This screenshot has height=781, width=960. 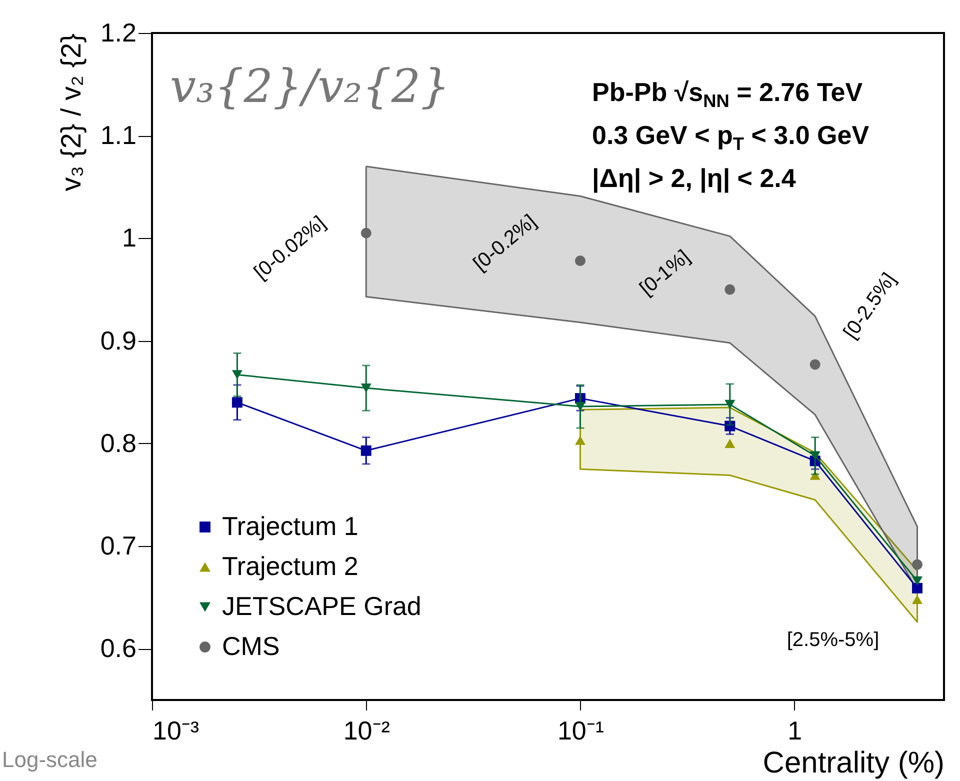 I want to click on legend-label: Trajectum 1, so click(x=290, y=526).